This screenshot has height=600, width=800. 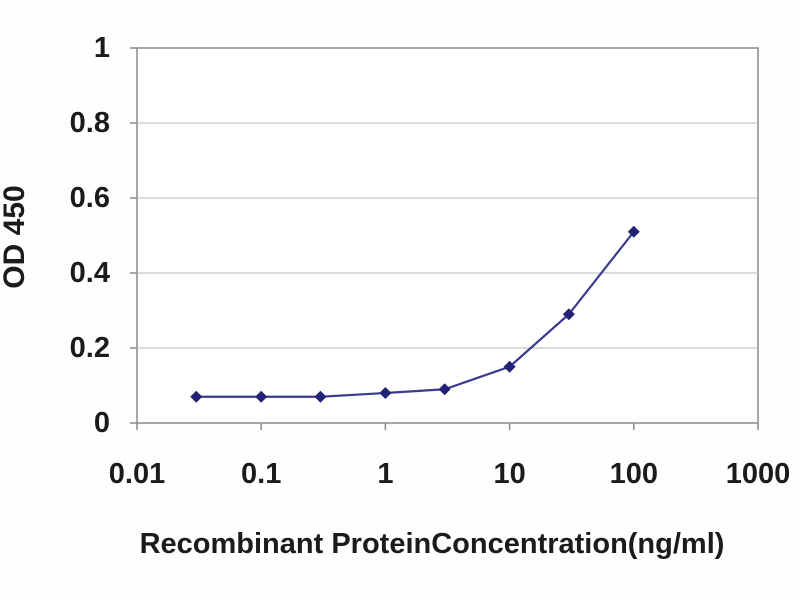 What do you see at coordinates (385, 474) in the screenshot?
I see `x-tick-label: 1` at bounding box center [385, 474].